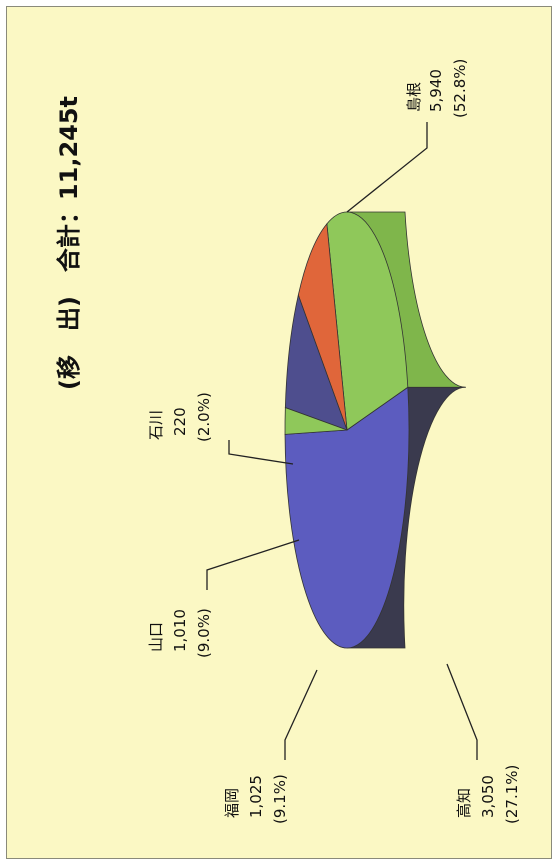 The height and width of the screenshot is (865, 558). Describe the element at coordinates (414, 97) in the screenshot. I see `label-shimane-name: 島根` at that location.